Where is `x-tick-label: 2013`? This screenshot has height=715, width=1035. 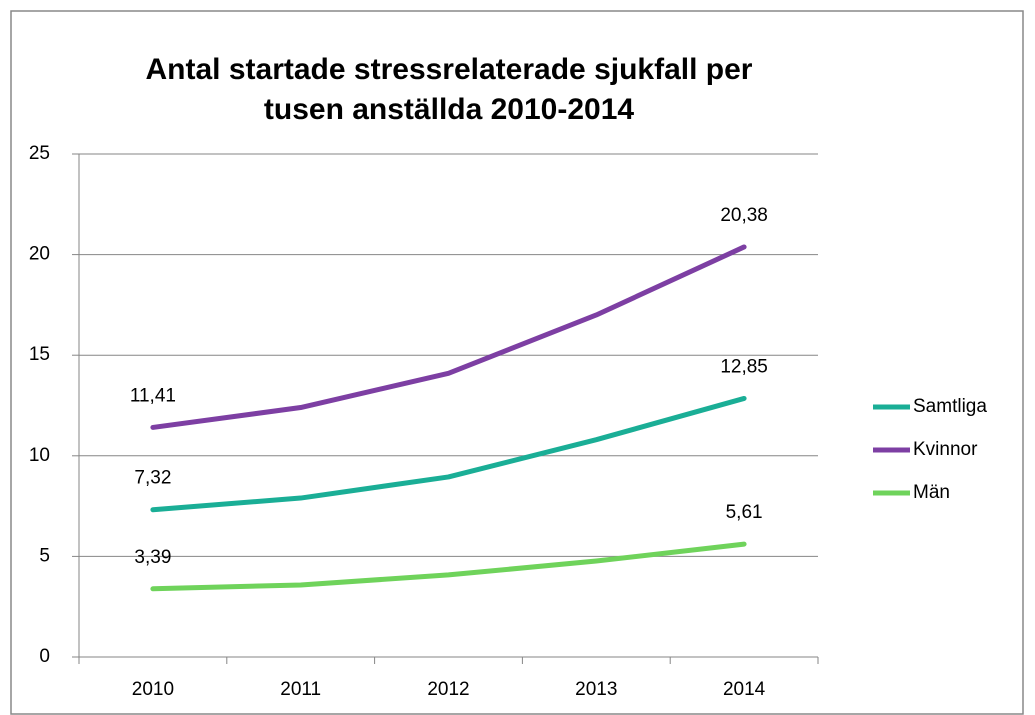
x-tick-label: 2013 is located at coordinates (596, 689).